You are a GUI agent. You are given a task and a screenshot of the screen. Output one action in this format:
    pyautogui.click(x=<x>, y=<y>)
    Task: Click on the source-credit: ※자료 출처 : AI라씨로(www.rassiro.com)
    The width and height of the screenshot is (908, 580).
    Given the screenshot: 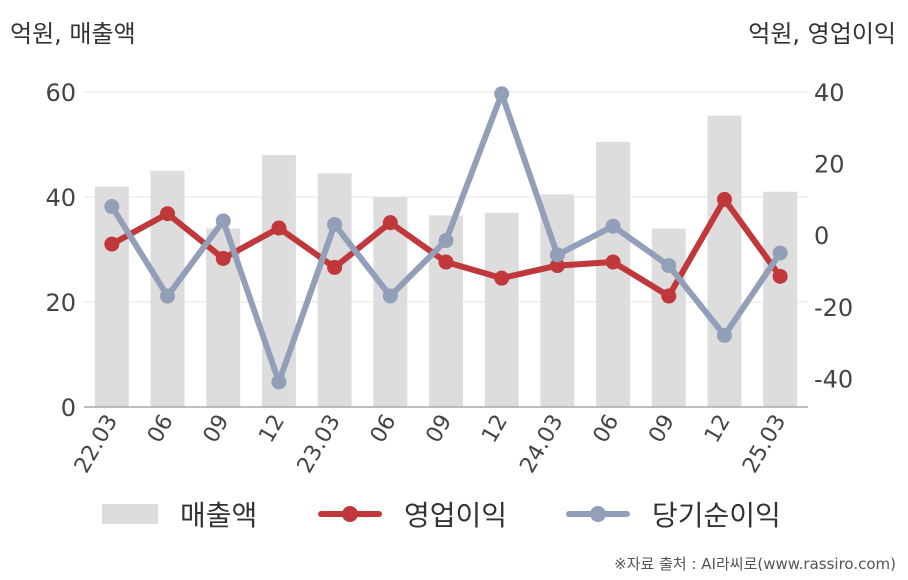 What is the action you would take?
    pyautogui.click(x=755, y=564)
    